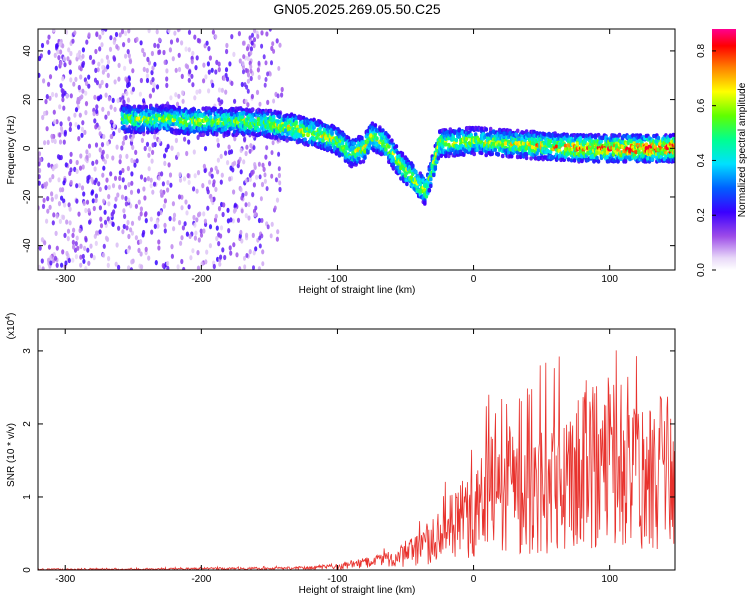 The height and width of the screenshot is (600, 750). I want to click on colorbar-gradient, so click(724, 149).